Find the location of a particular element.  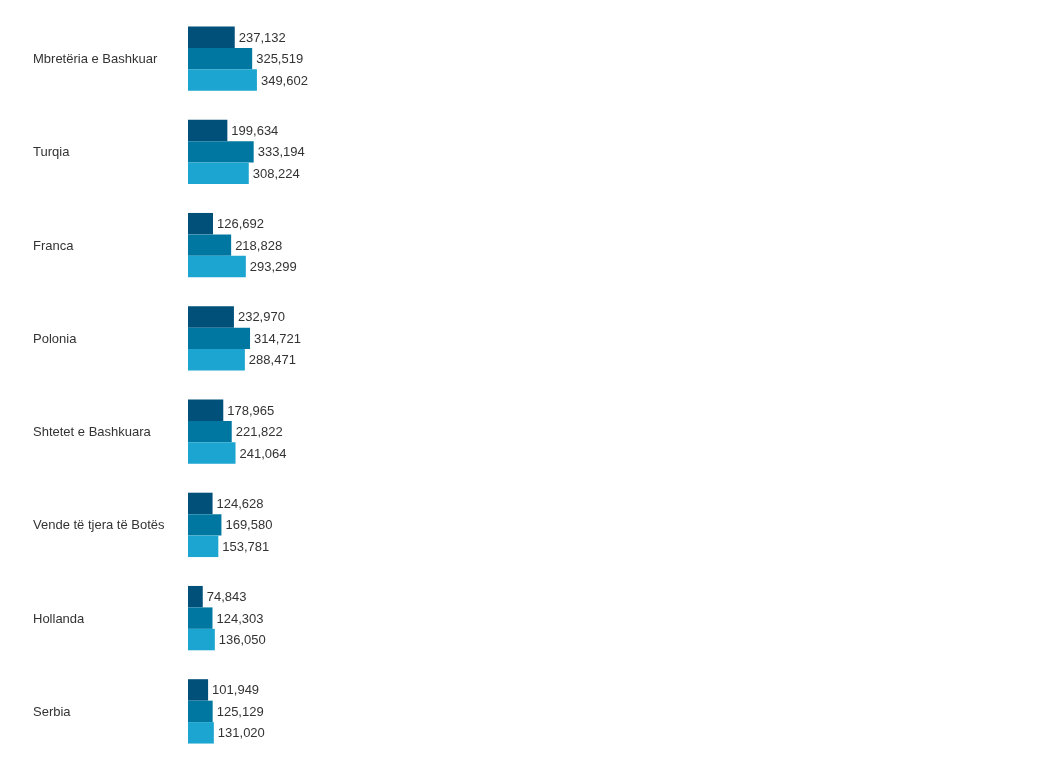

y-tick-label: Turqia is located at coordinates (52, 152).